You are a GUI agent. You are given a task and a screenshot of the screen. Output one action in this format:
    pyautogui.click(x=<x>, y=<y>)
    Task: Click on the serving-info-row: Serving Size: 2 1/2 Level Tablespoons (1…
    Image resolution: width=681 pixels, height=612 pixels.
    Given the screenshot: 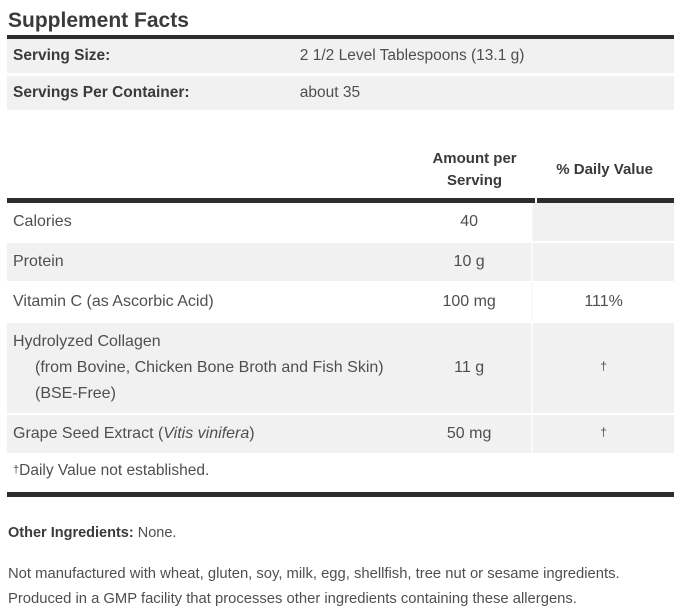 What is the action you would take?
    pyautogui.click(x=340, y=57)
    